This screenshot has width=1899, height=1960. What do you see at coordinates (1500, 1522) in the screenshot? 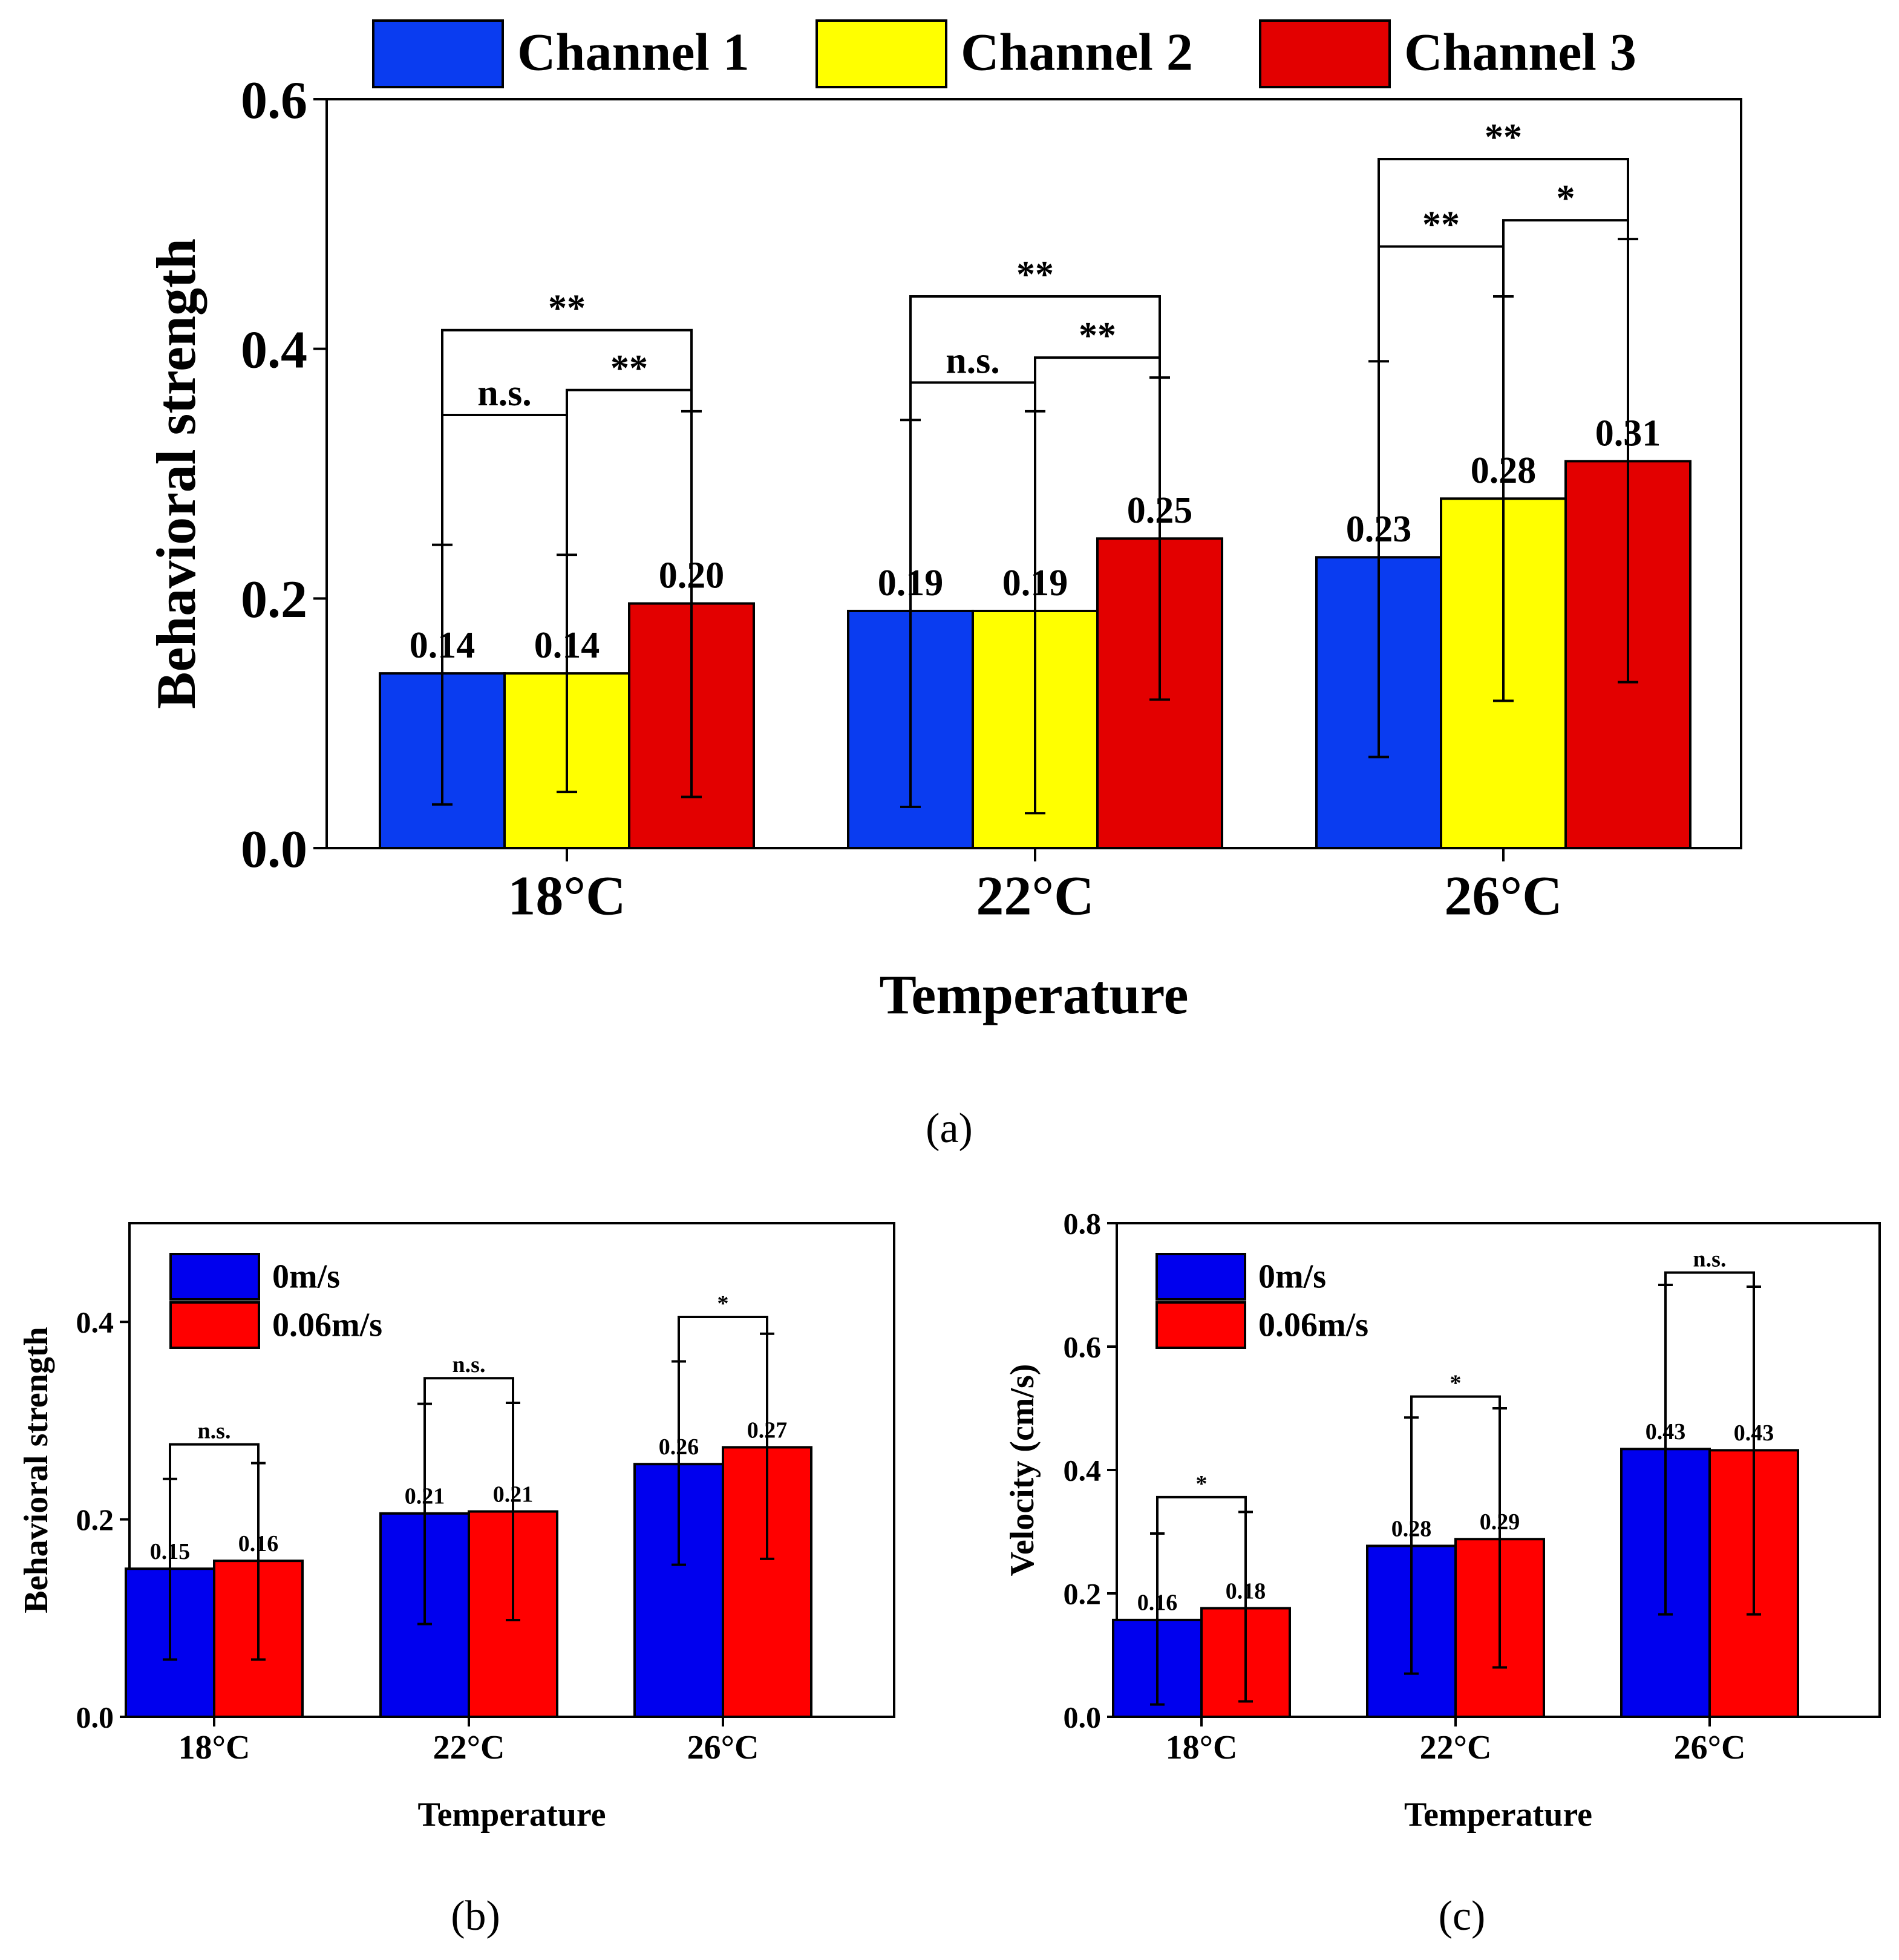
I see `data-label: 0.29` at bounding box center [1500, 1522].